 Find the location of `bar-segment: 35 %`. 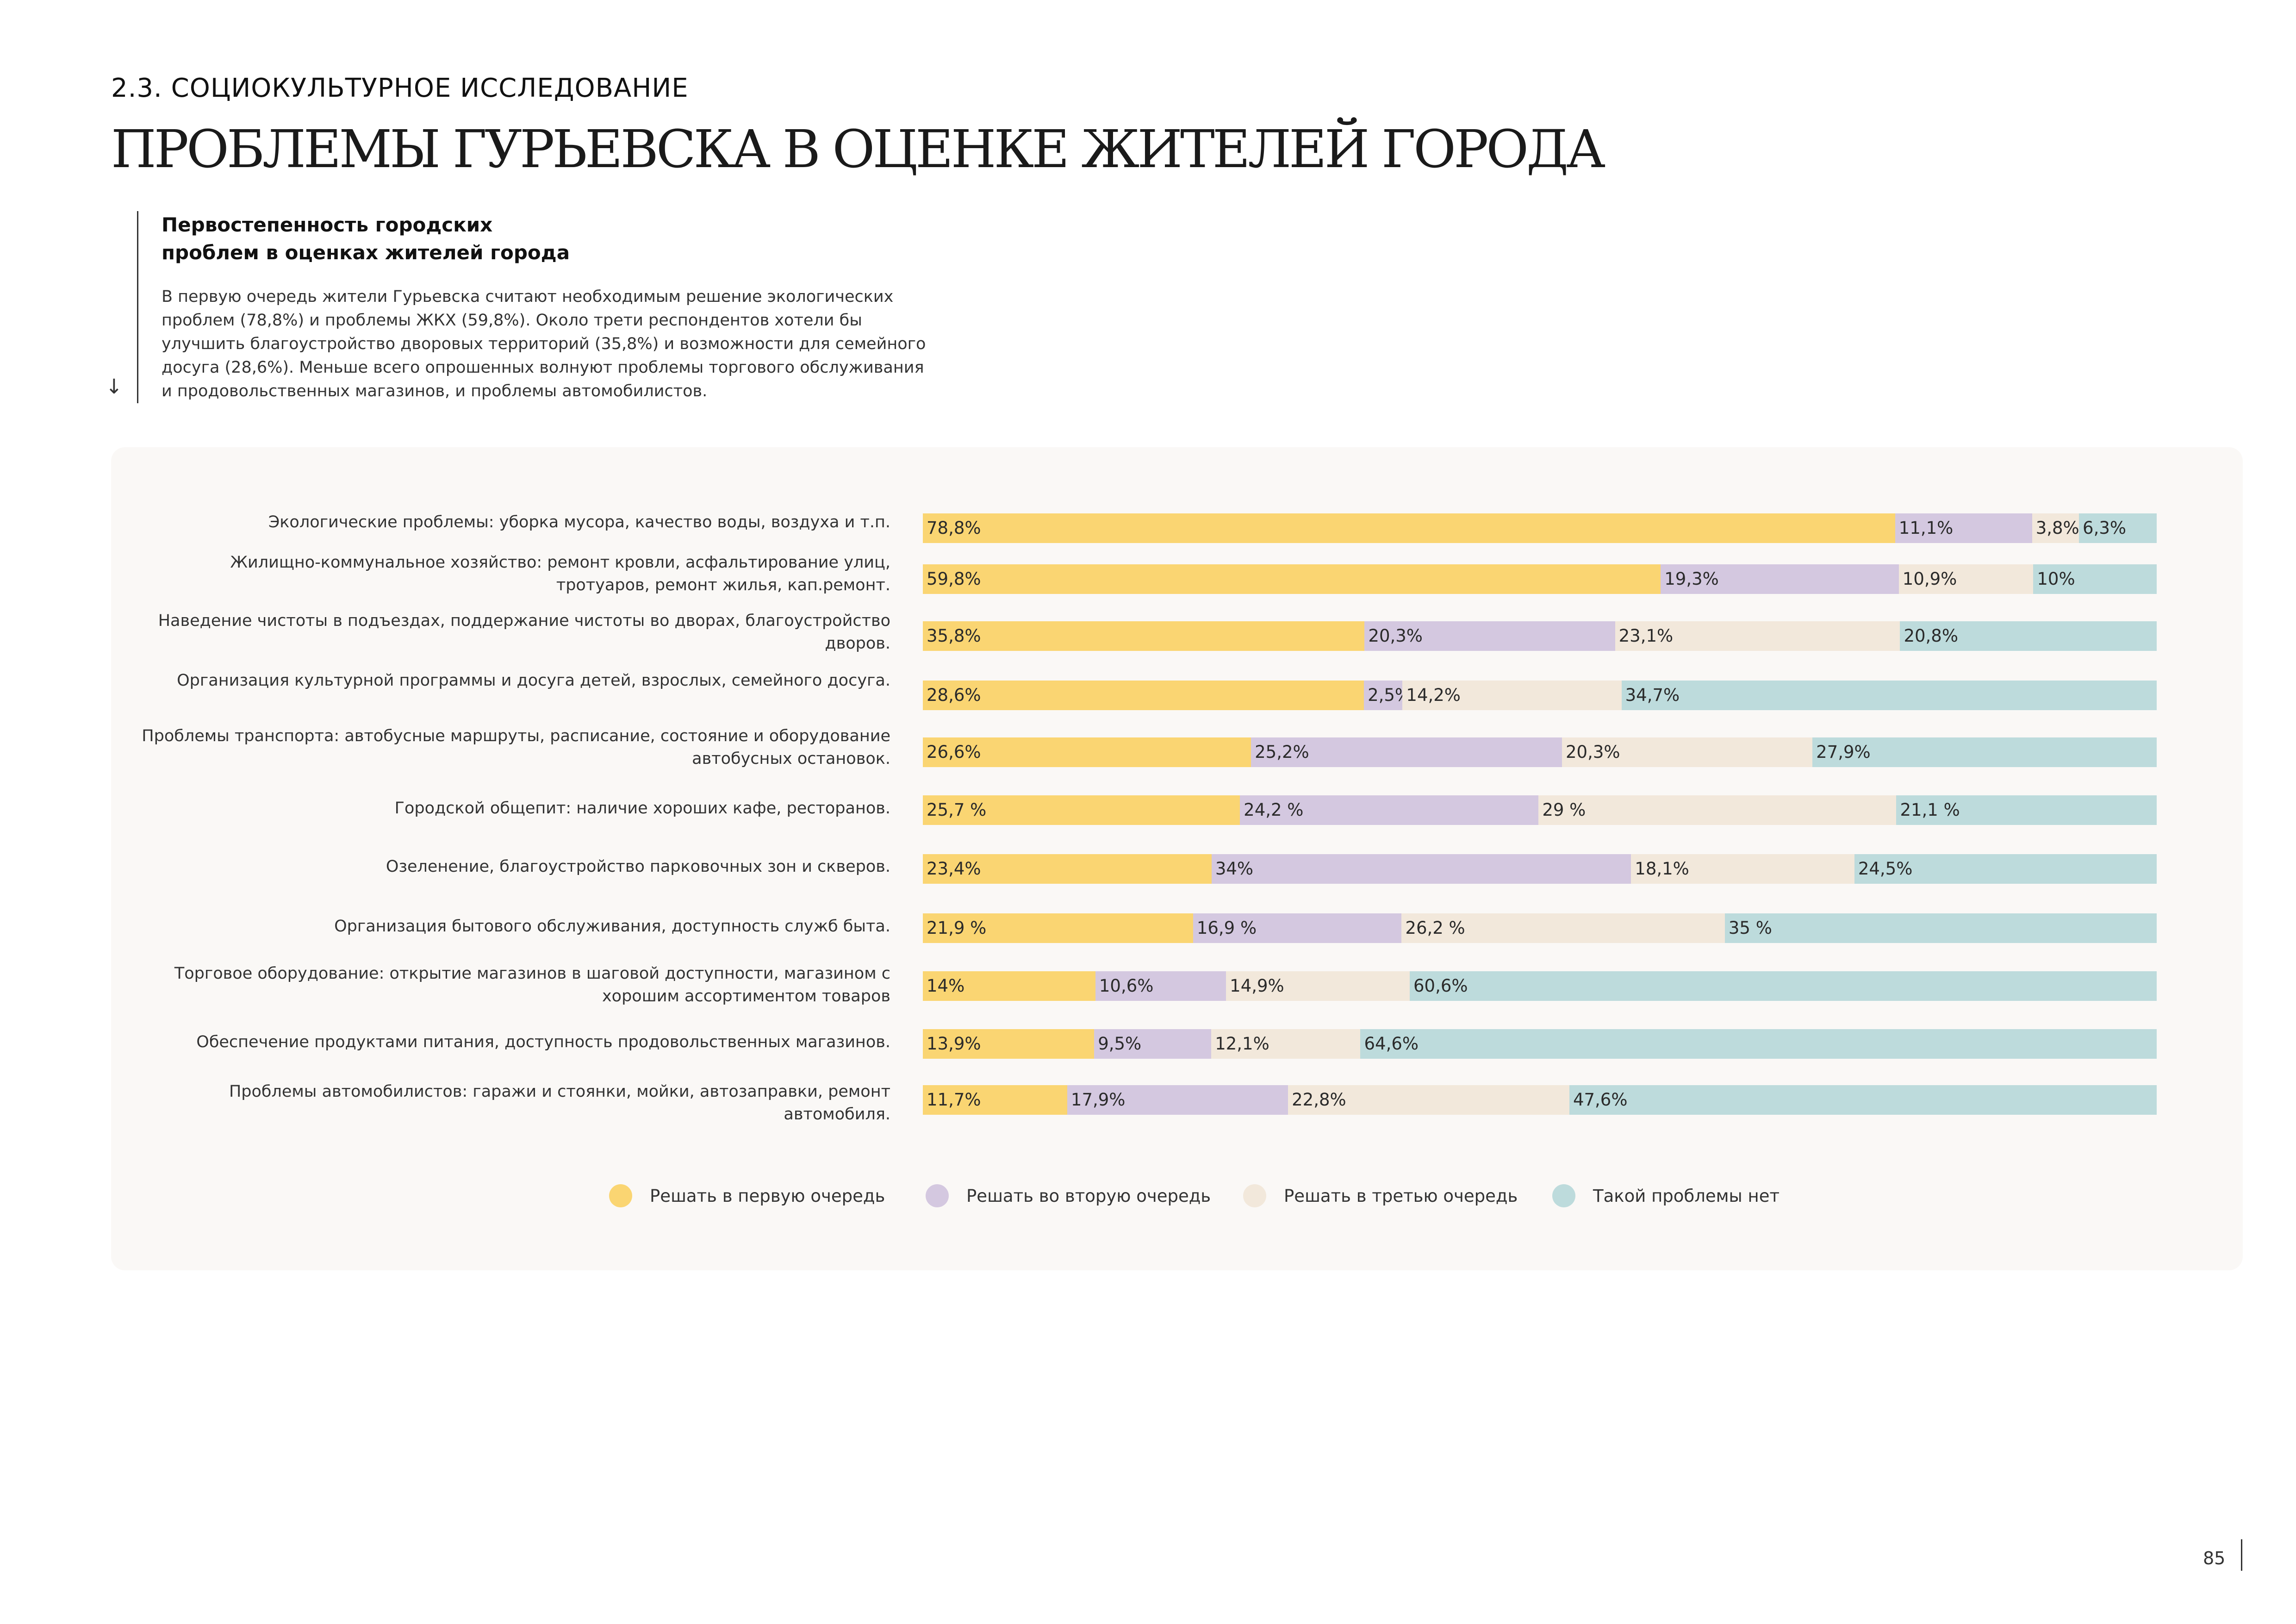

bar-segment: 35 % is located at coordinates (1941, 928).